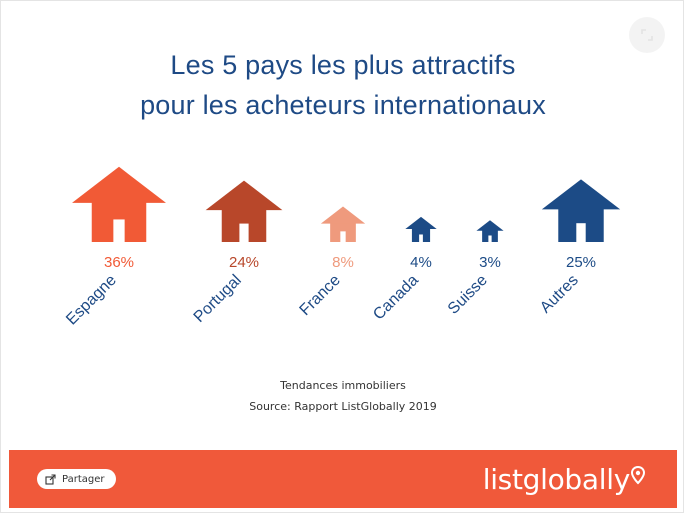 This screenshot has height=513, width=684. Describe the element at coordinates (50, 479) in the screenshot. I see `share-icon` at that location.